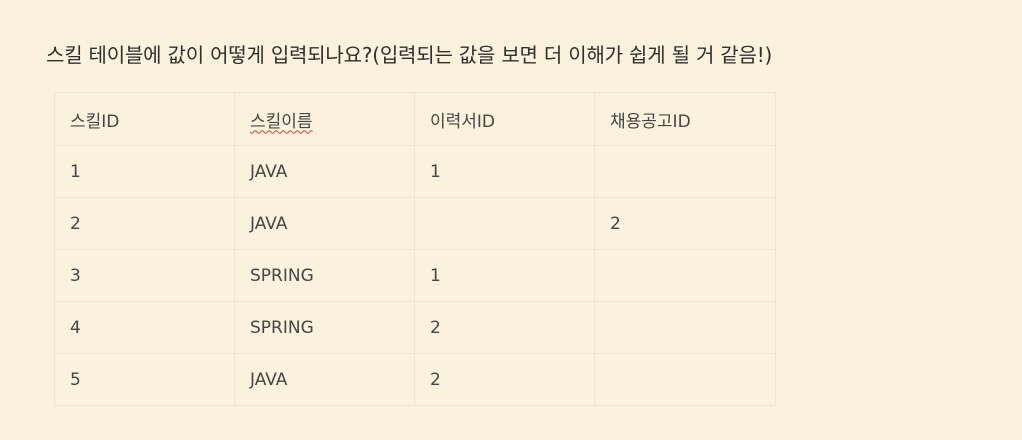 This screenshot has height=440, width=1022. Describe the element at coordinates (144, 379) in the screenshot. I see `cell-skill-id: 5` at that location.